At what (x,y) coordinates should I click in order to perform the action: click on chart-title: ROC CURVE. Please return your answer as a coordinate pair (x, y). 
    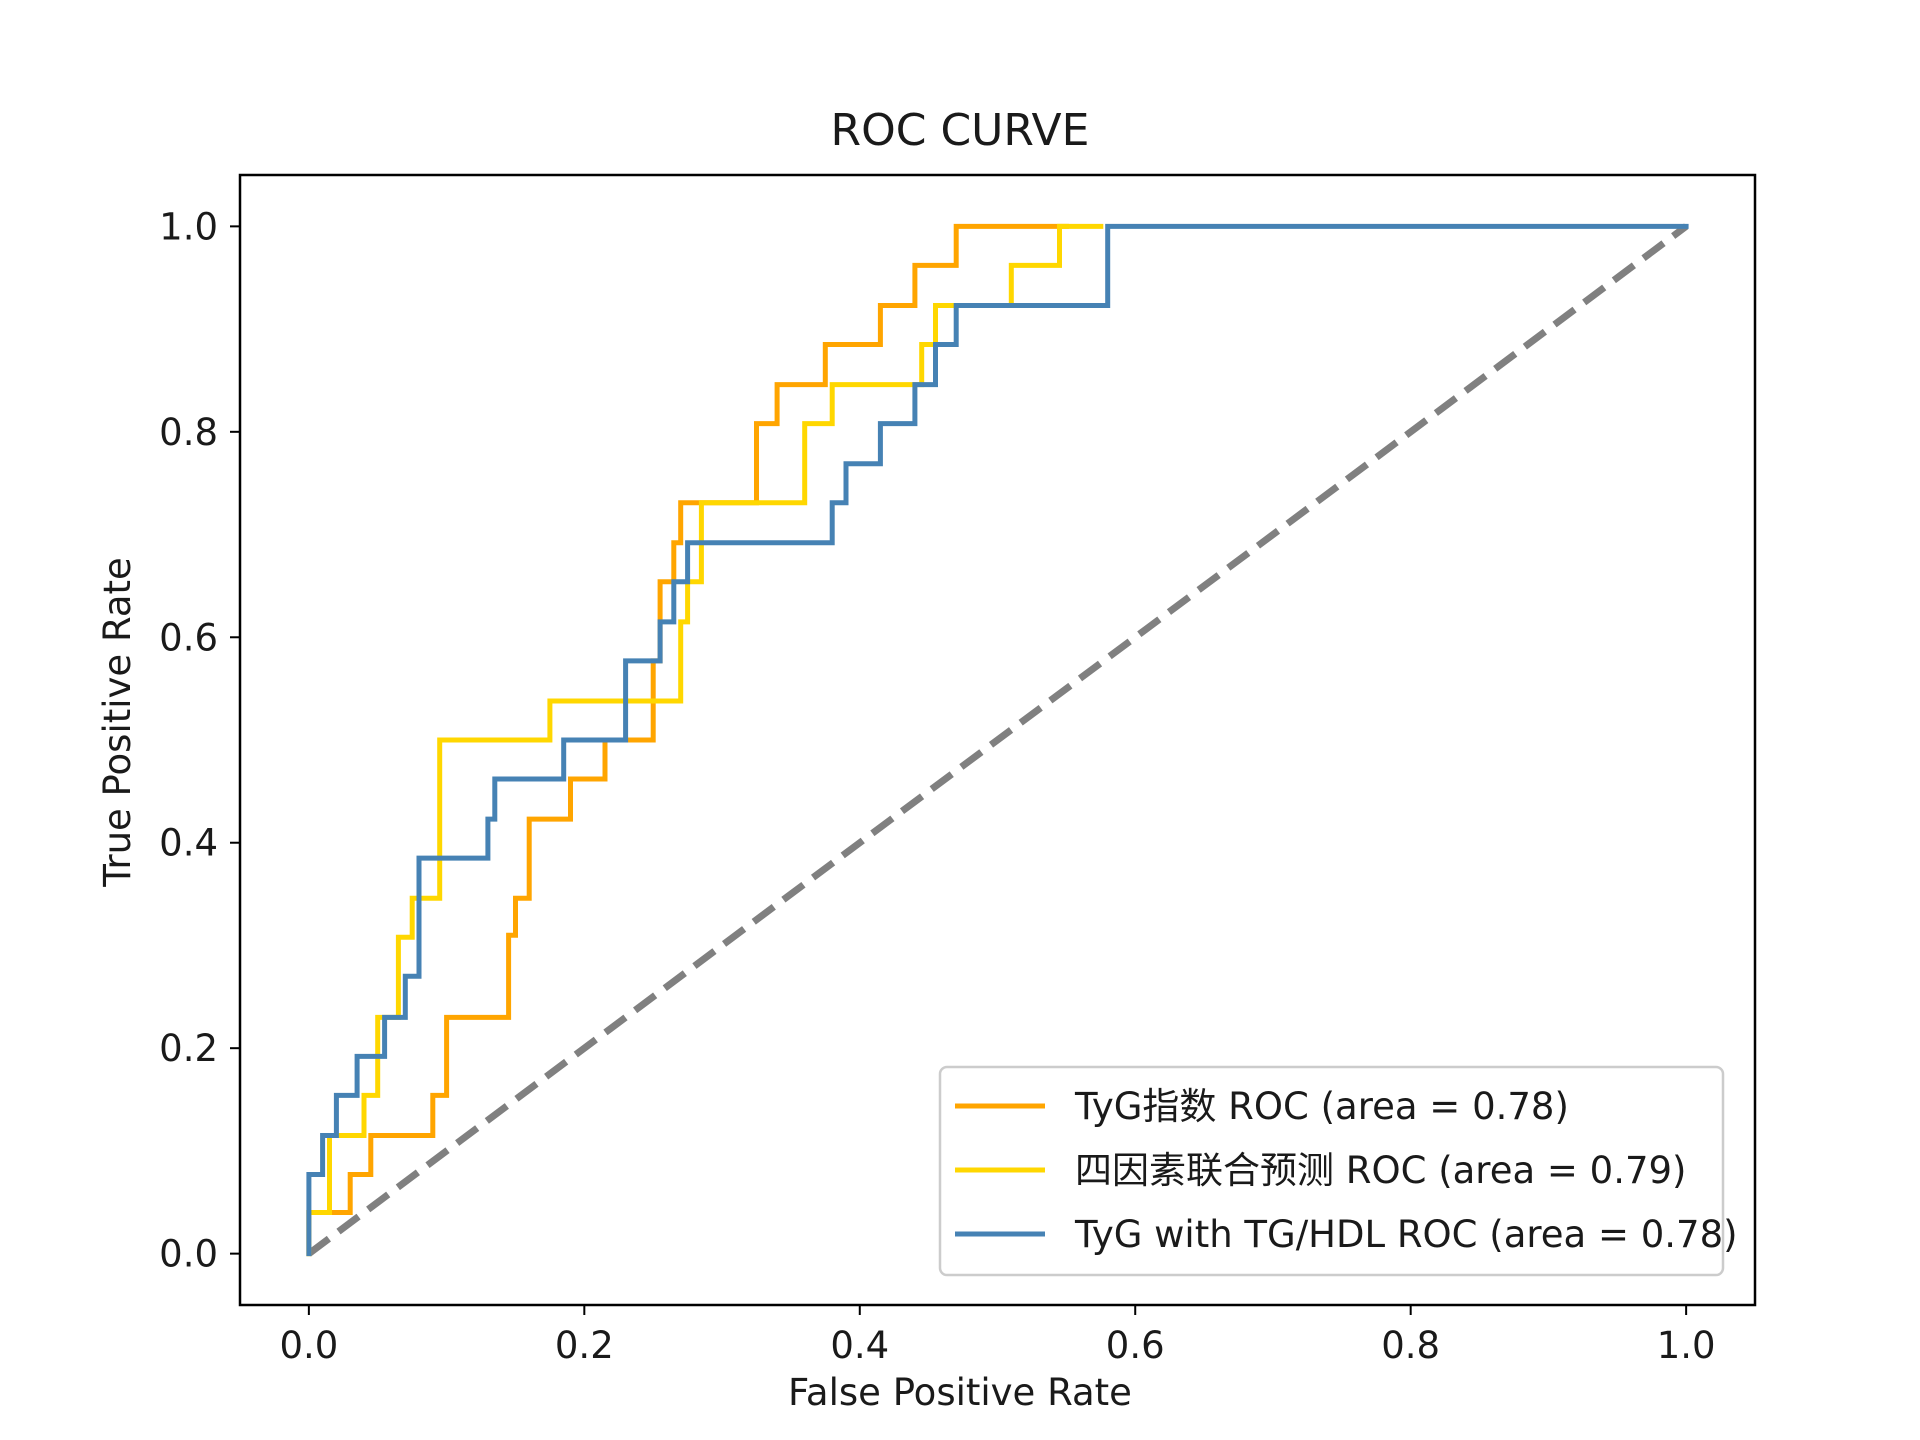
    Looking at the image, I should click on (960, 130).